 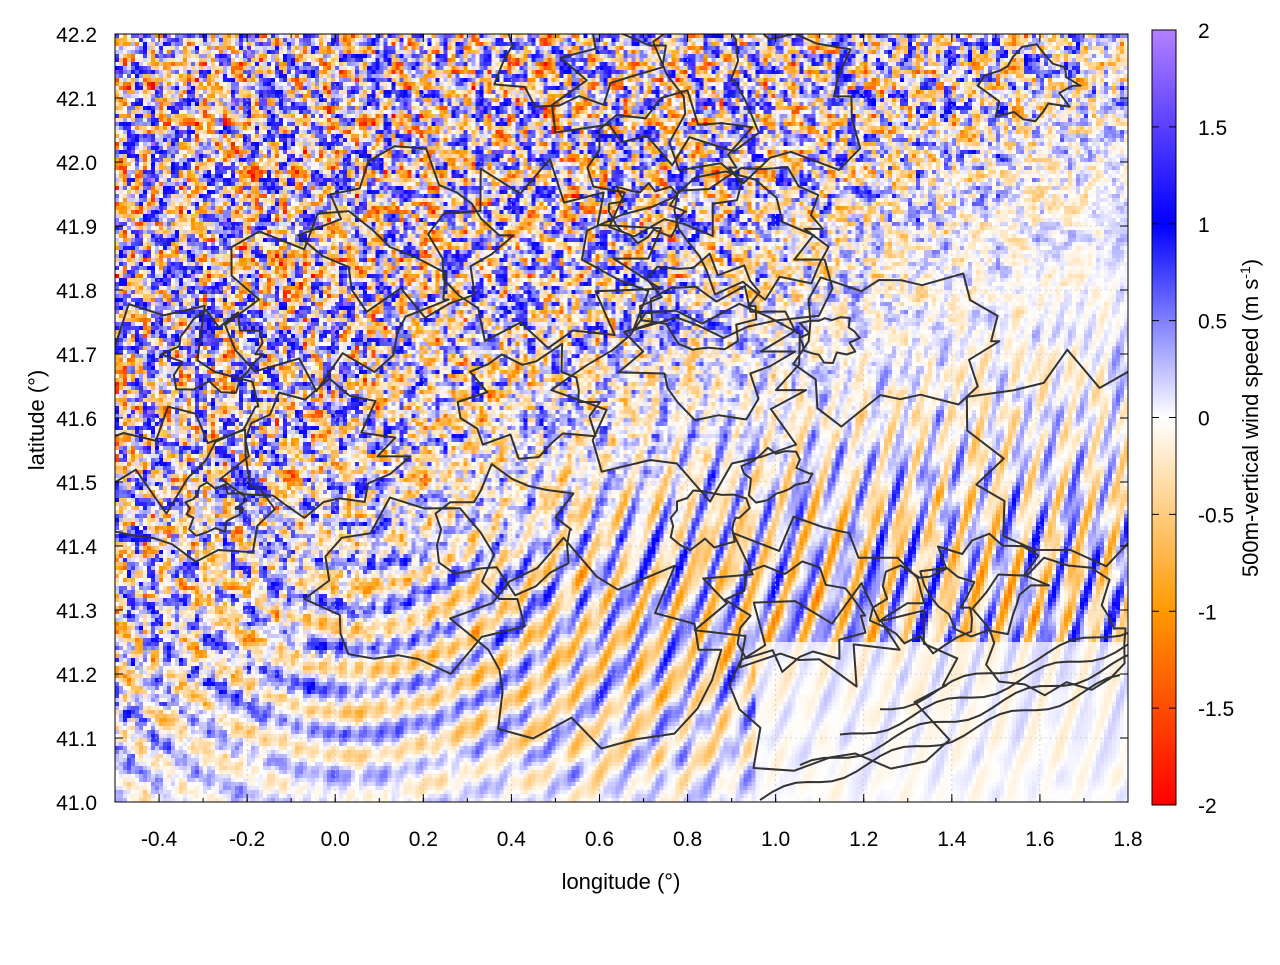 I want to click on y-tick-label: 42.2, so click(x=76, y=35).